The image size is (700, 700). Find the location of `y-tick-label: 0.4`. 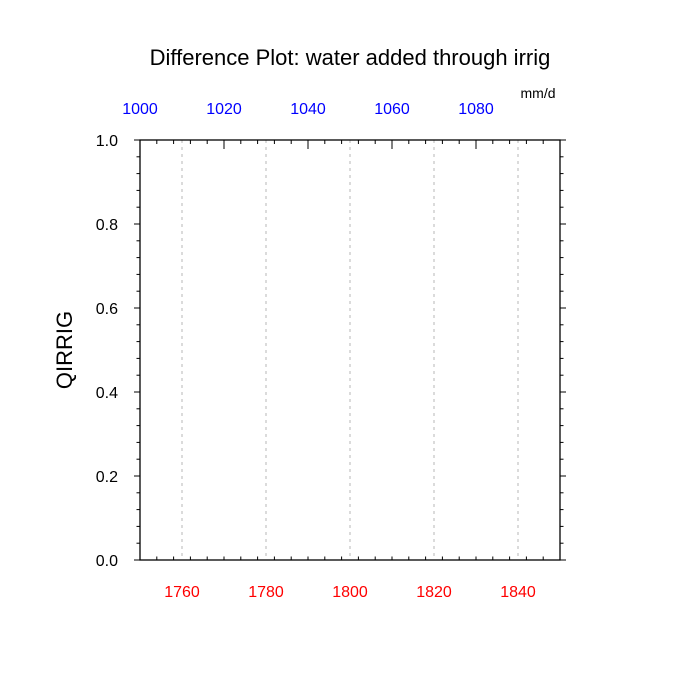

y-tick-label: 0.4 is located at coordinates (107, 393).